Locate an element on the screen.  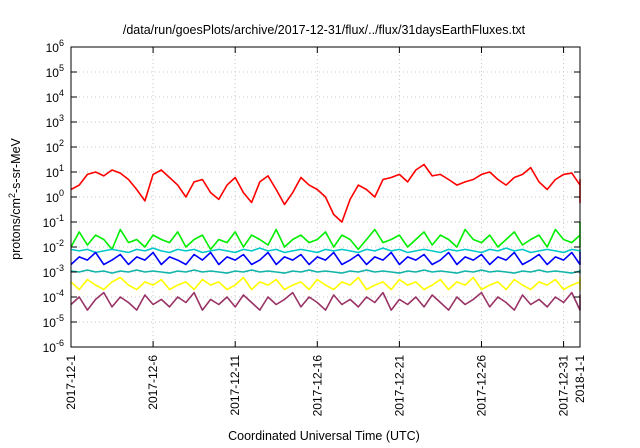
y-tick-label: 10³ is located at coordinates (55, 121).